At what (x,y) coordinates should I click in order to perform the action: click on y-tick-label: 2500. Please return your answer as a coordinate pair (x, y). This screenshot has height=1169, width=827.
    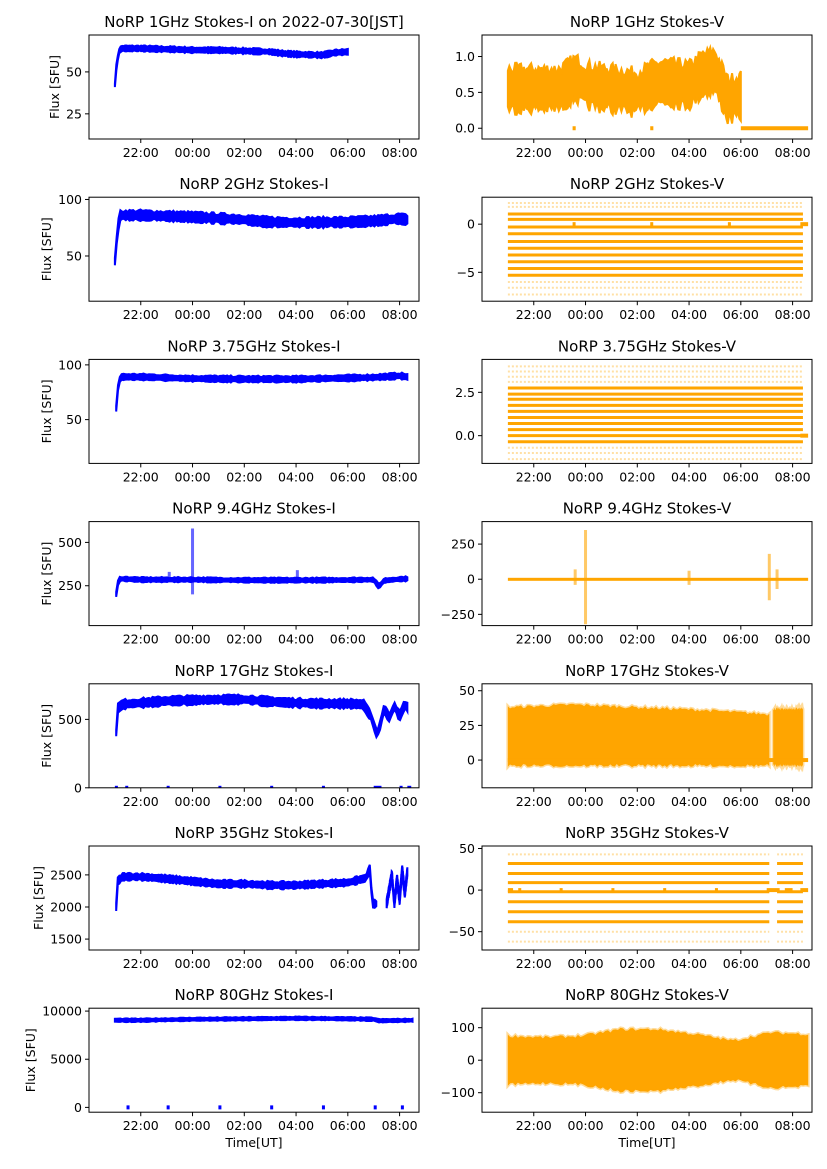
    Looking at the image, I should click on (66, 874).